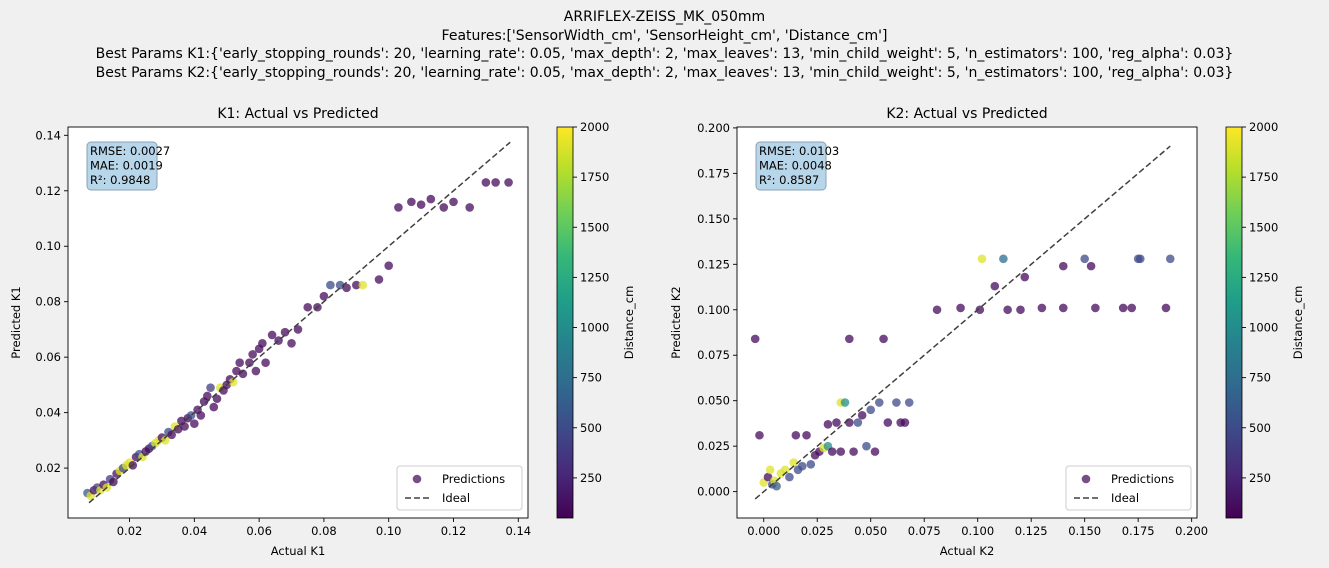 This screenshot has height=568, width=1329. What do you see at coordinates (16, 322) in the screenshot?
I see `k1-ylabel: Predicted K1` at bounding box center [16, 322].